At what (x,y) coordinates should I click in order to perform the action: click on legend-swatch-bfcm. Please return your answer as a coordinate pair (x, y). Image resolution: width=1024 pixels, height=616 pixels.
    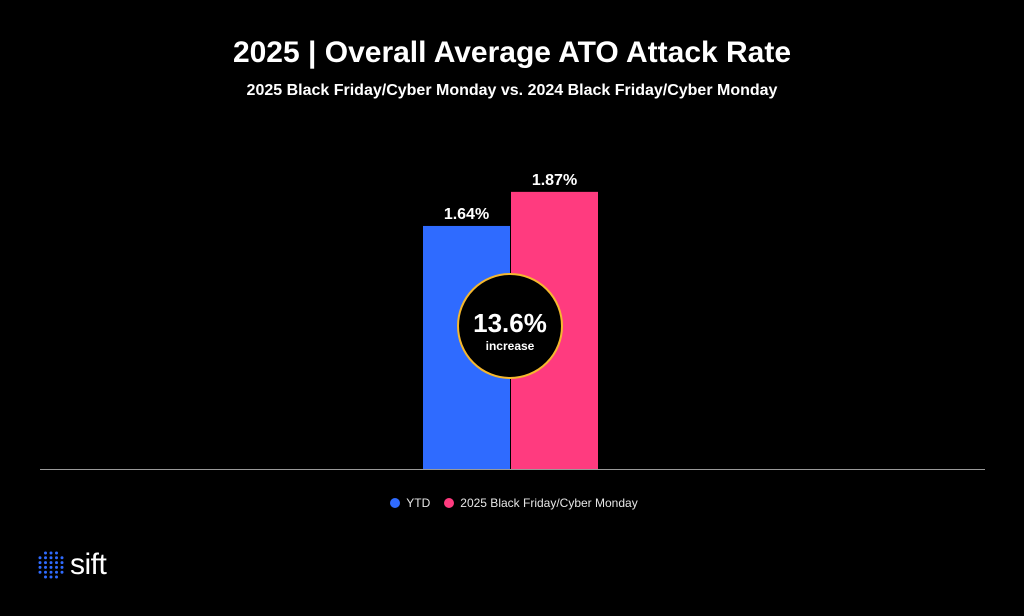
    Looking at the image, I should click on (449, 503).